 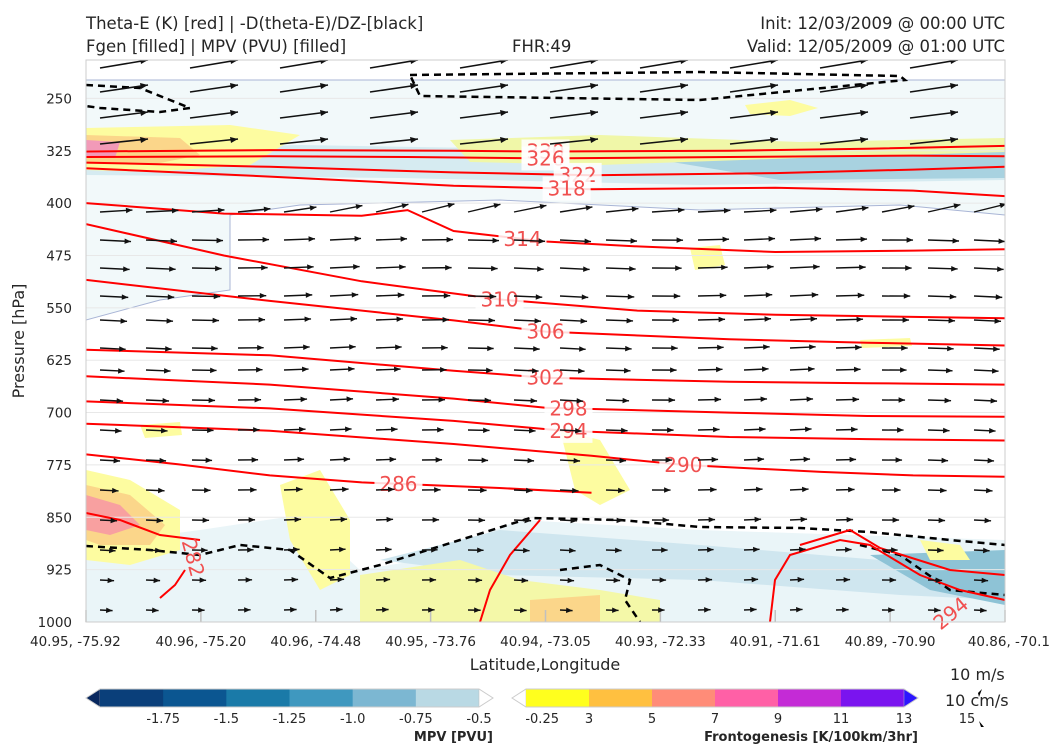 I want to click on dz-contour-top-left, so click(x=140, y=98).